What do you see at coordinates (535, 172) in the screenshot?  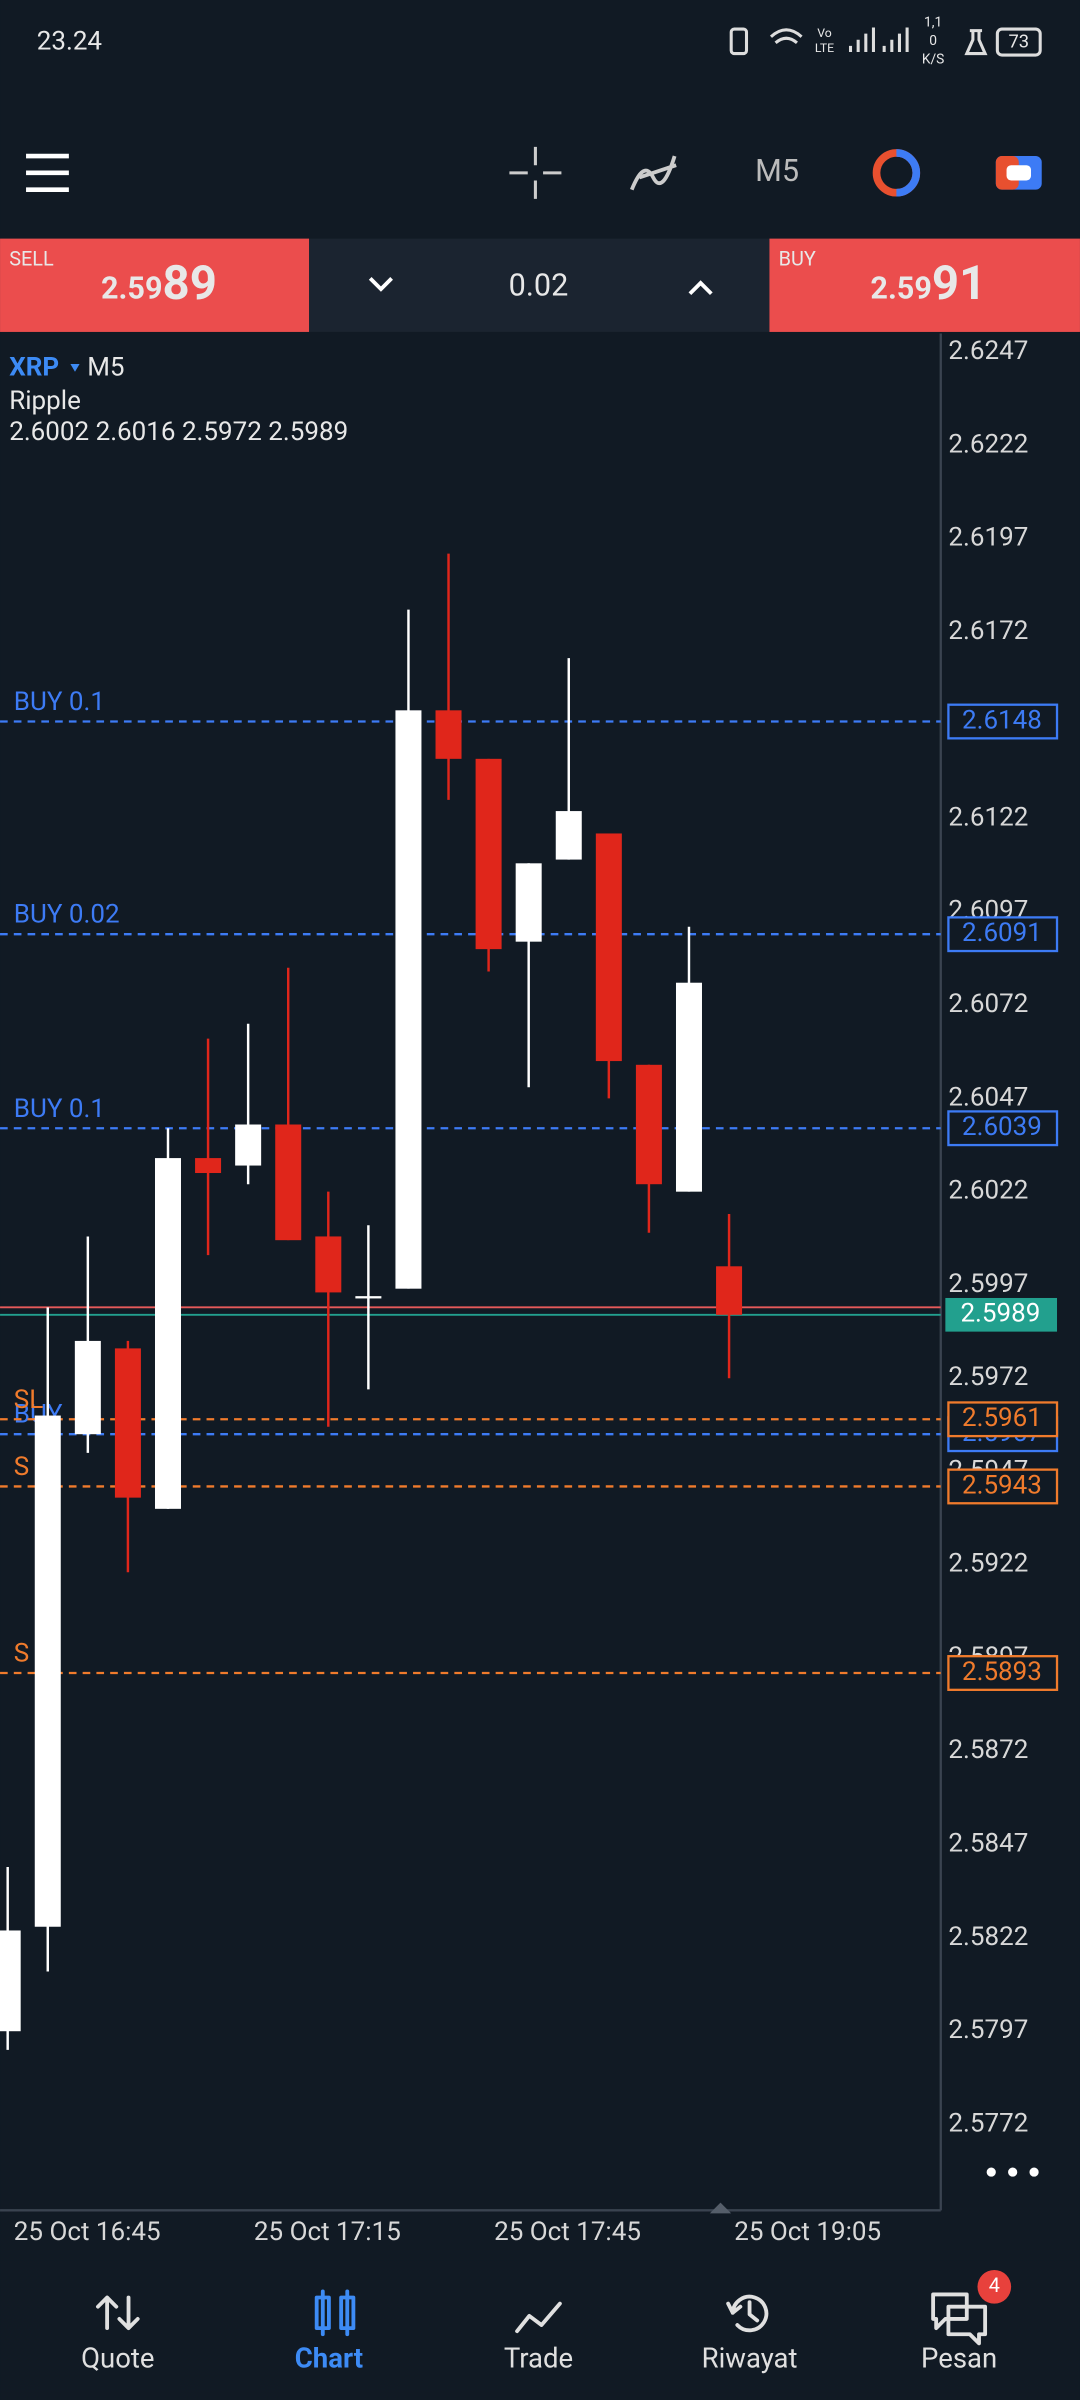 I see `crosshair-button` at bounding box center [535, 172].